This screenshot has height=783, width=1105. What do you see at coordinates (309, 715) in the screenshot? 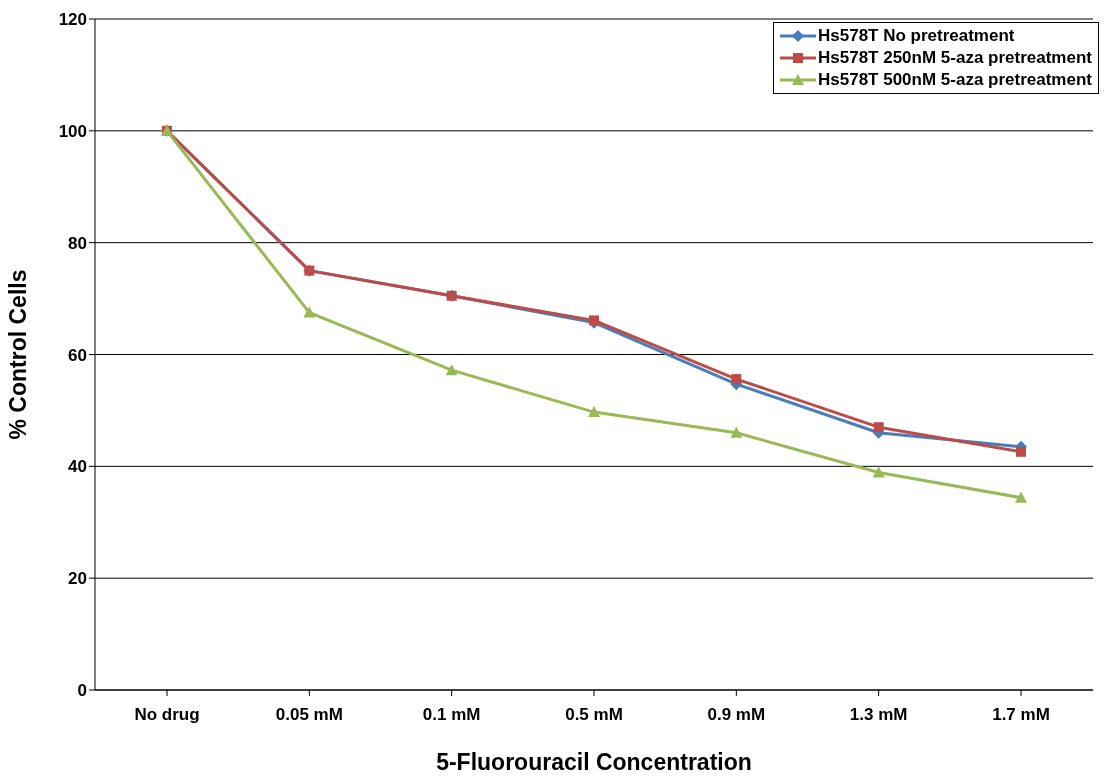
I see `x-tick-label: 0.05 mM` at bounding box center [309, 715].